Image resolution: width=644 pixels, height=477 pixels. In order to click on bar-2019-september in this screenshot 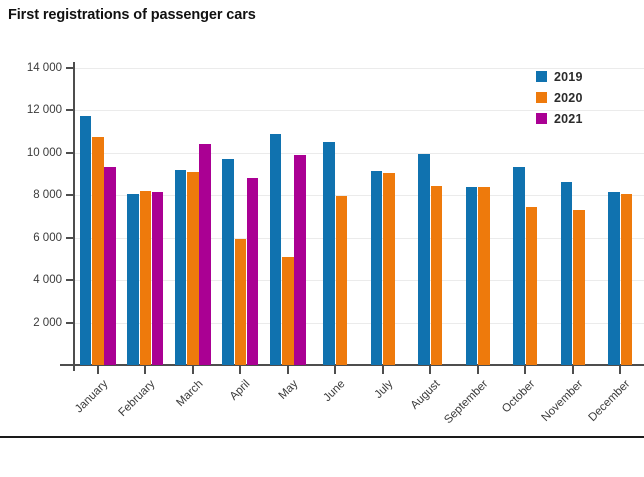, I will do `click(471, 275)`.